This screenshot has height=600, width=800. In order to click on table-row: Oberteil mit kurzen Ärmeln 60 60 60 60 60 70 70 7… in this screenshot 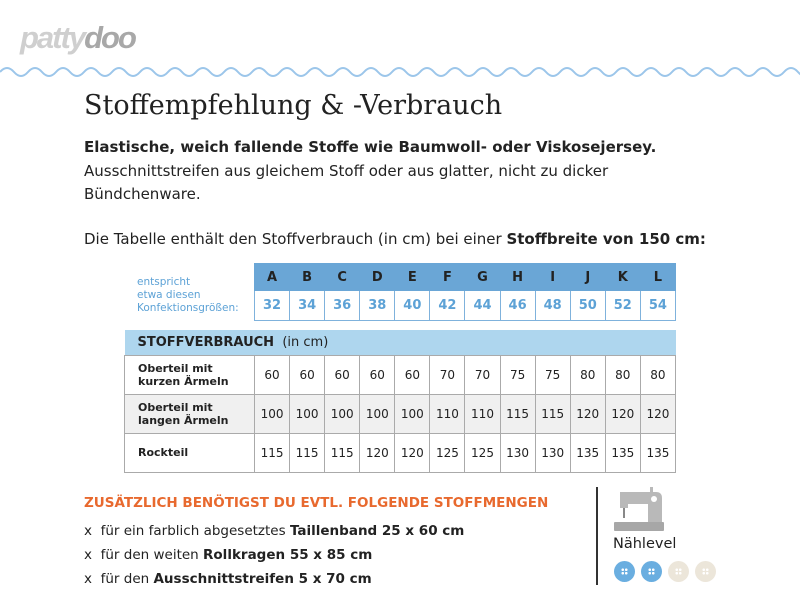, I will do `click(400, 374)`.